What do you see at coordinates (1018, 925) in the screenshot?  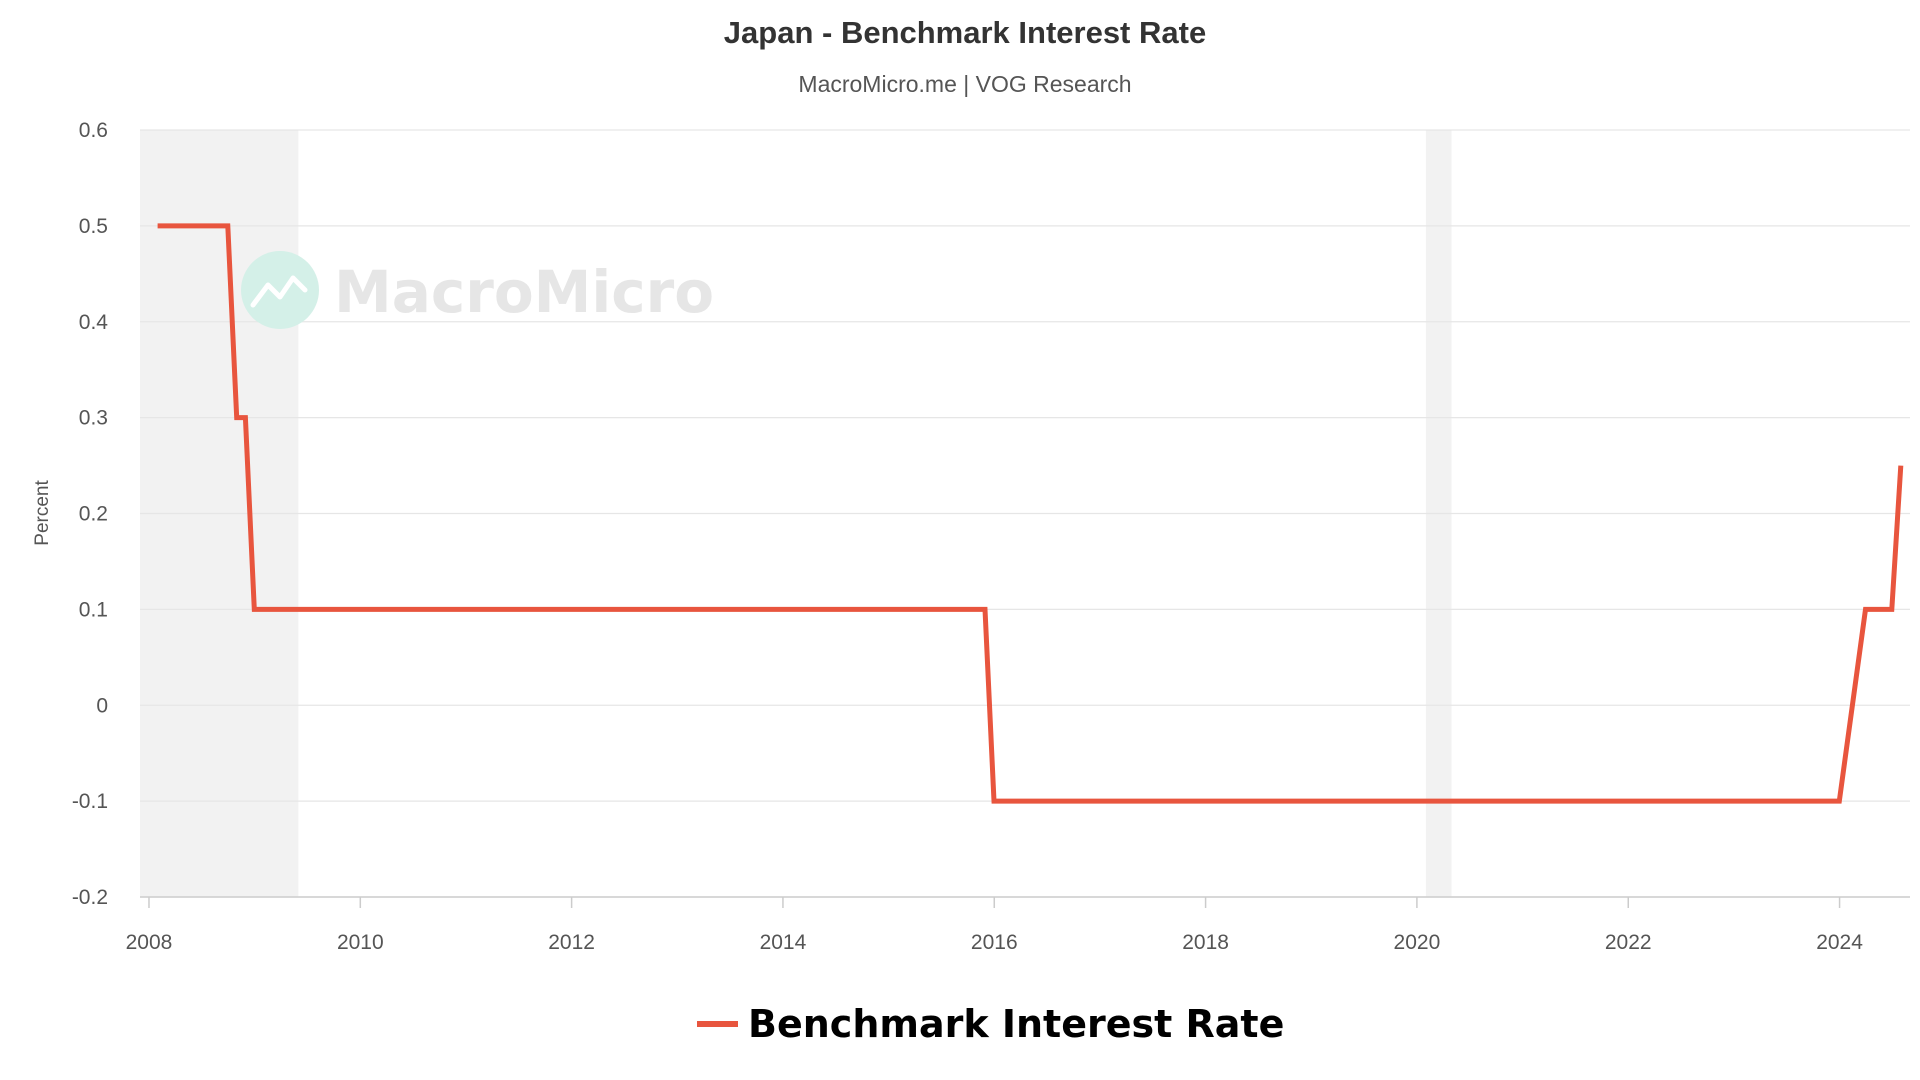 I see `x-axis: 2008 2010 2012 2014 2016 2018 2020 2022 2024` at bounding box center [1018, 925].